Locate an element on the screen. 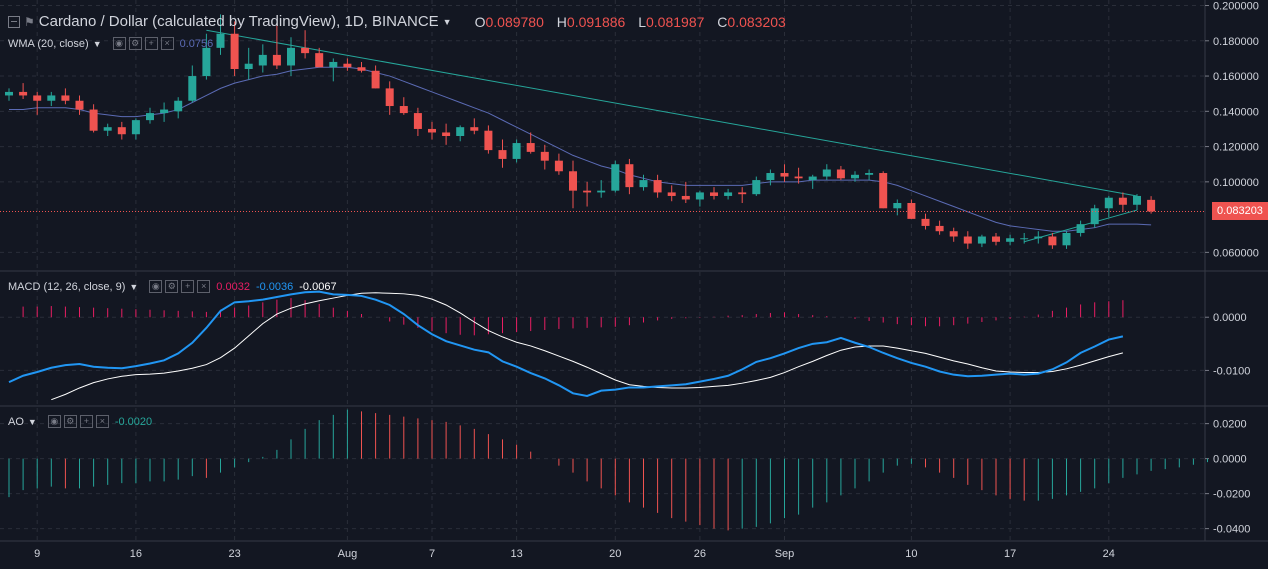  macd-buttons: ◉ ⚙ + × is located at coordinates (178, 286).